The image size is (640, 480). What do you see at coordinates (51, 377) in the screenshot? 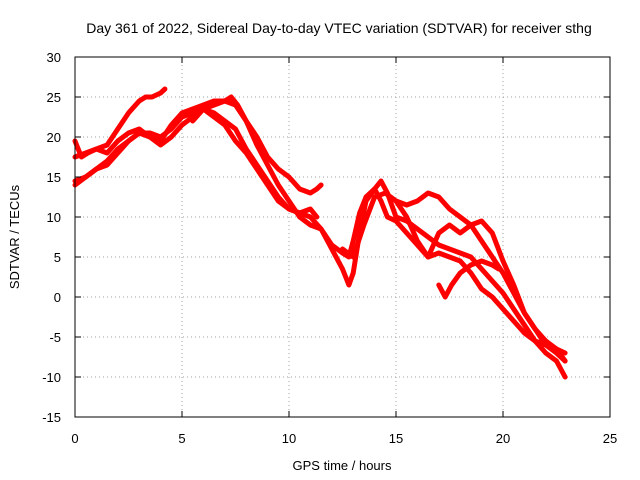
I see `y-tick-label: -10` at bounding box center [51, 377].